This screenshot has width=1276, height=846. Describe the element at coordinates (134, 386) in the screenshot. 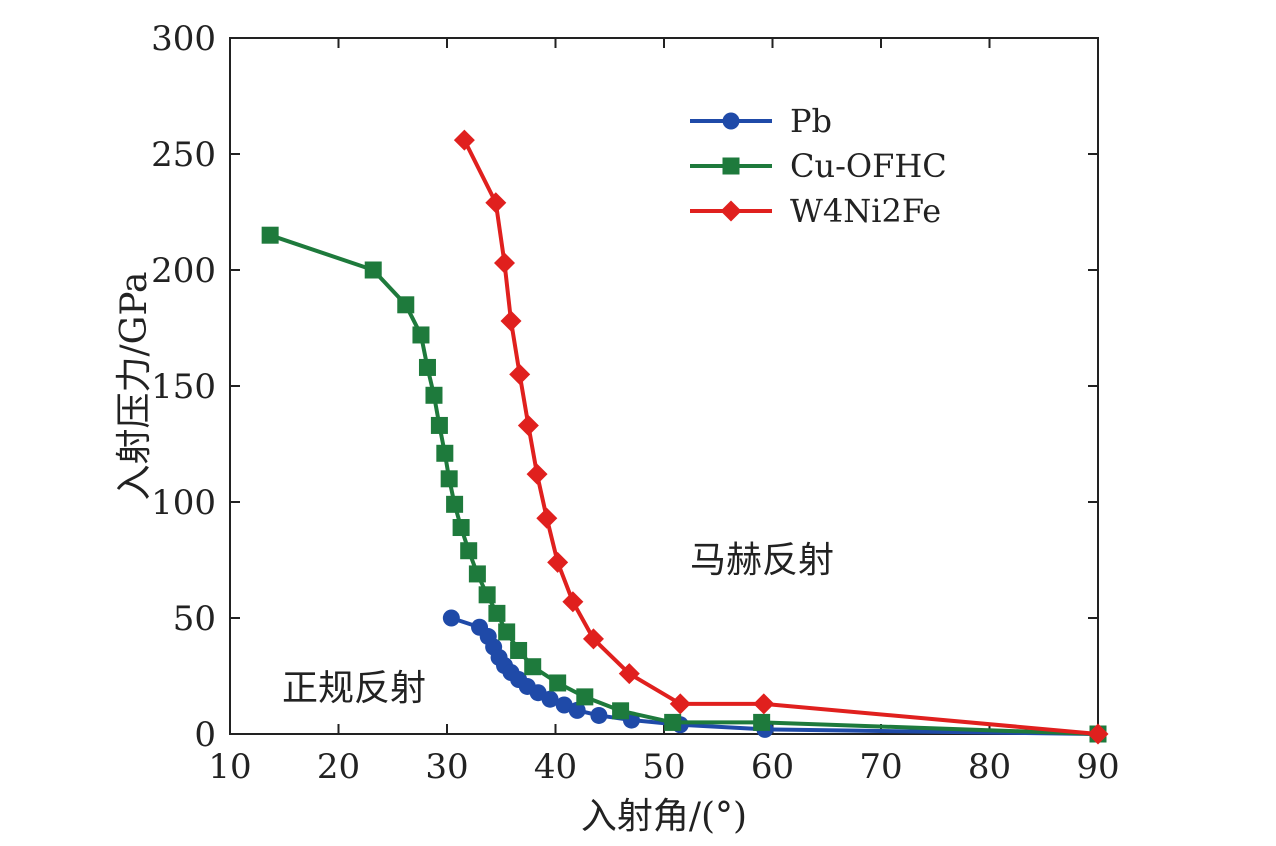

I see `y-axis-label: 入射压力/GPa` at that location.